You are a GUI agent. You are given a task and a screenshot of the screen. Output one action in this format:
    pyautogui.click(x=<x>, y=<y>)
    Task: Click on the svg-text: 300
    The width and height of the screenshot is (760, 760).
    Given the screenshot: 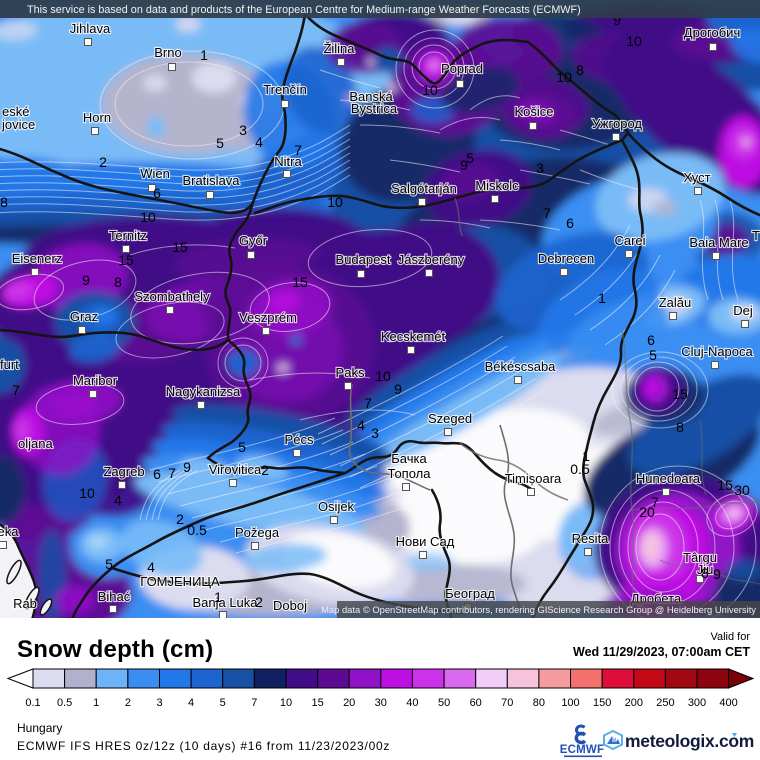 What is the action you would take?
    pyautogui.click(x=697, y=703)
    